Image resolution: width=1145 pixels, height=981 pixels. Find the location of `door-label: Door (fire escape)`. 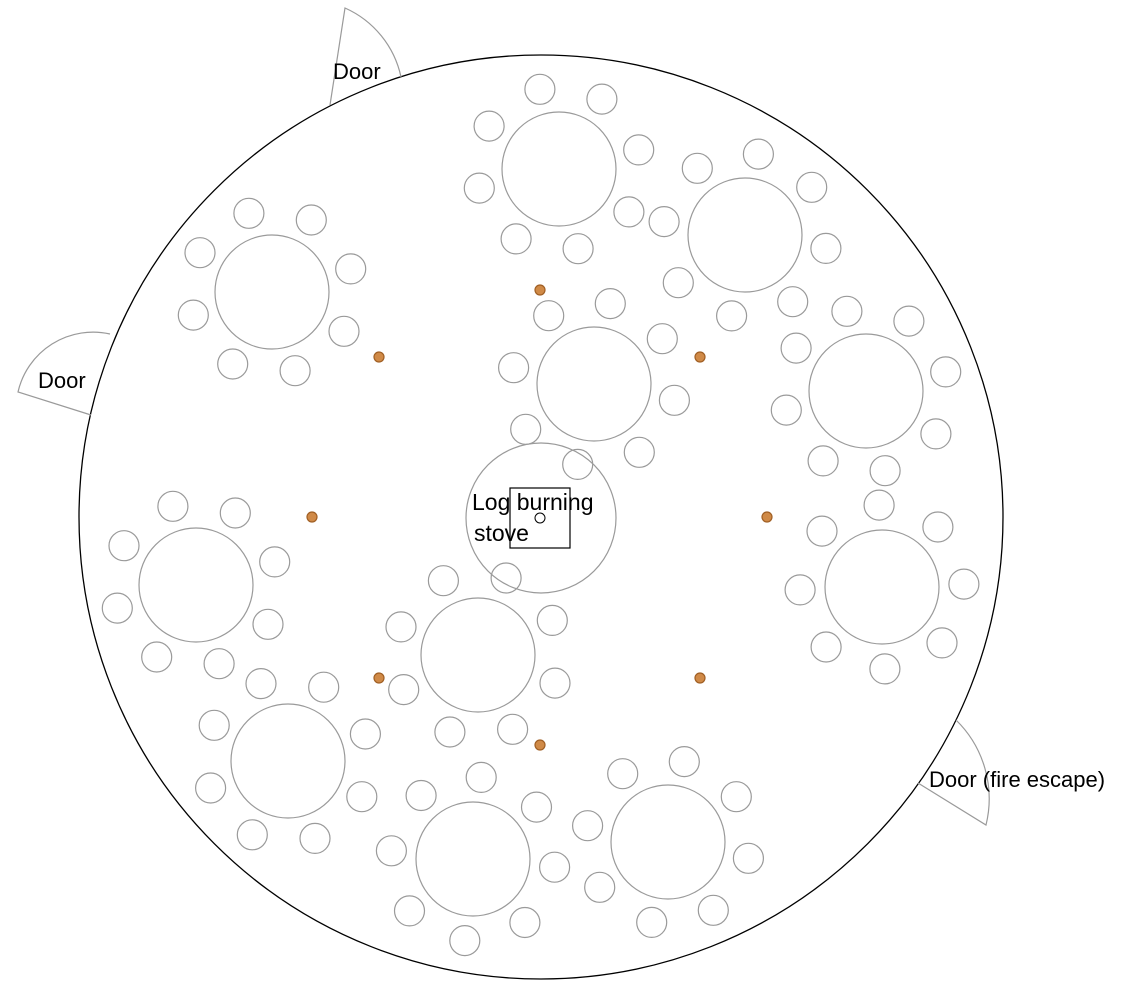

door-label: Door (fire escape) is located at coordinates (1017, 779).